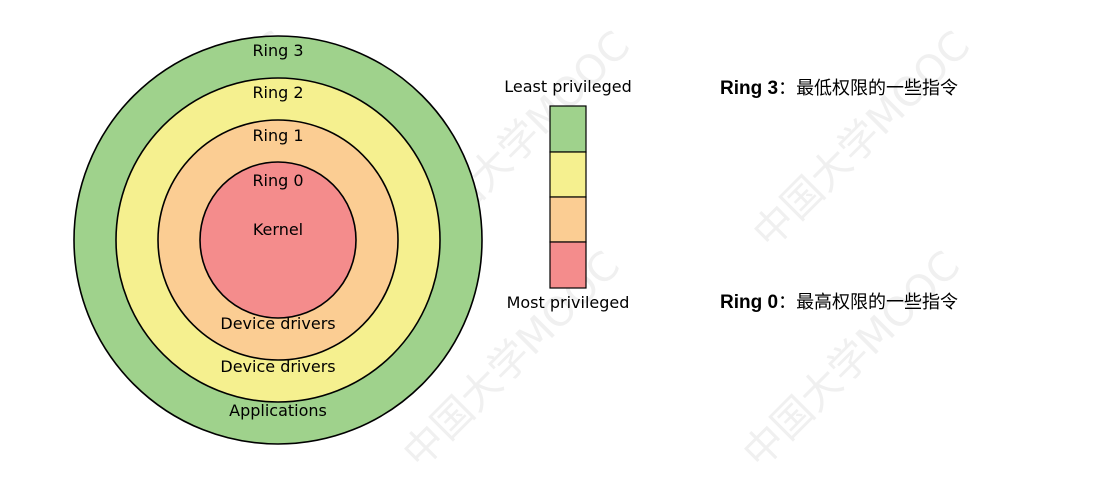  Describe the element at coordinates (277, 50) in the screenshot. I see `ring-3-title: Ring 3` at that location.